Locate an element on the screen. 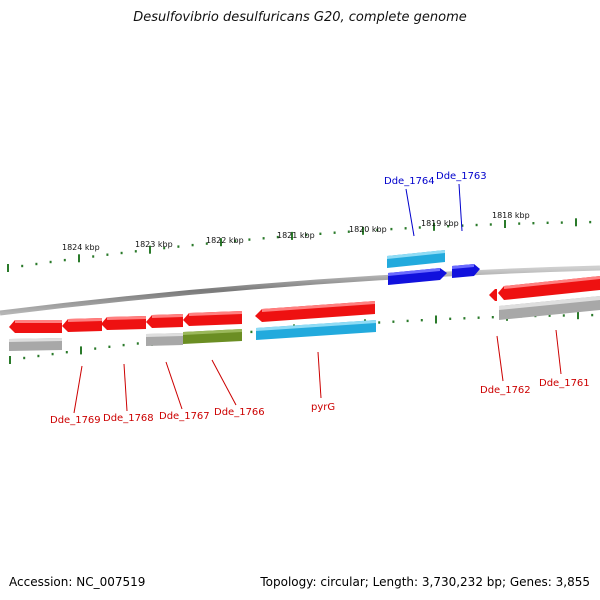  gene-pyrg is located at coordinates (315, 311).